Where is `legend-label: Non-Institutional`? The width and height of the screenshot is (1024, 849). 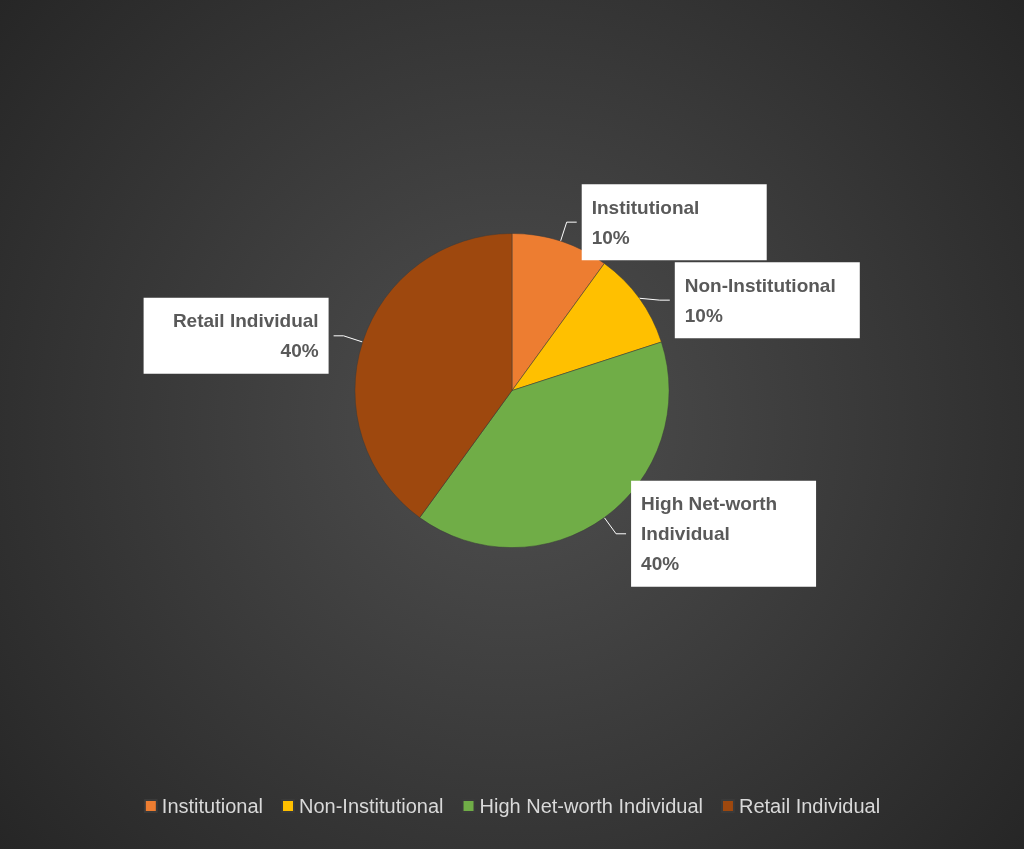
legend-label: Non-Institutional is located at coordinates (371, 806).